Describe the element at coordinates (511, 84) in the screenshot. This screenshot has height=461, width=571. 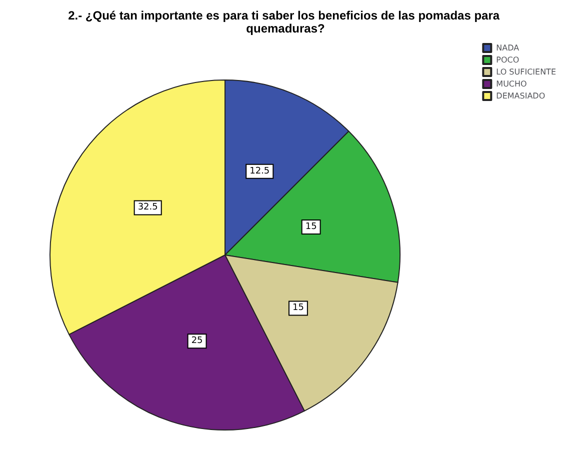
I see `legend-label: MUCHO` at that location.